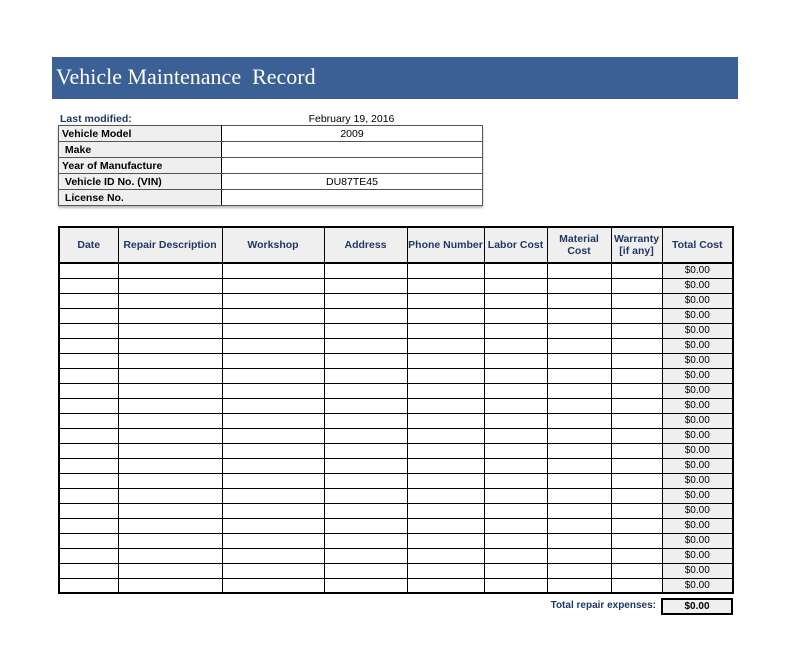 The width and height of the screenshot is (790, 670). What do you see at coordinates (352, 133) in the screenshot?
I see `info-value: 2009` at bounding box center [352, 133].